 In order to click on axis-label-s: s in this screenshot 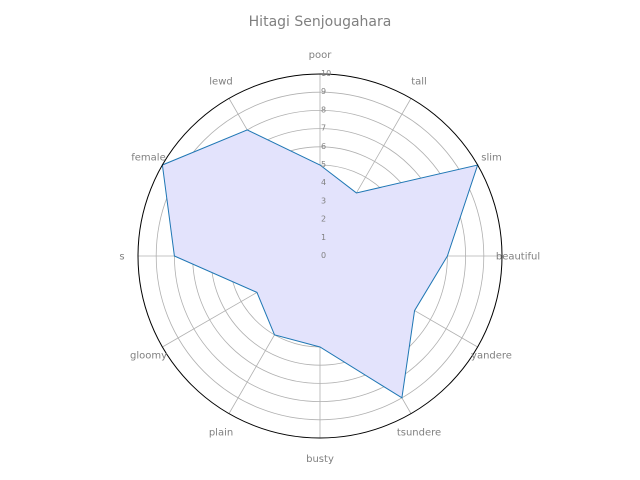, I will do `click(121, 257)`.